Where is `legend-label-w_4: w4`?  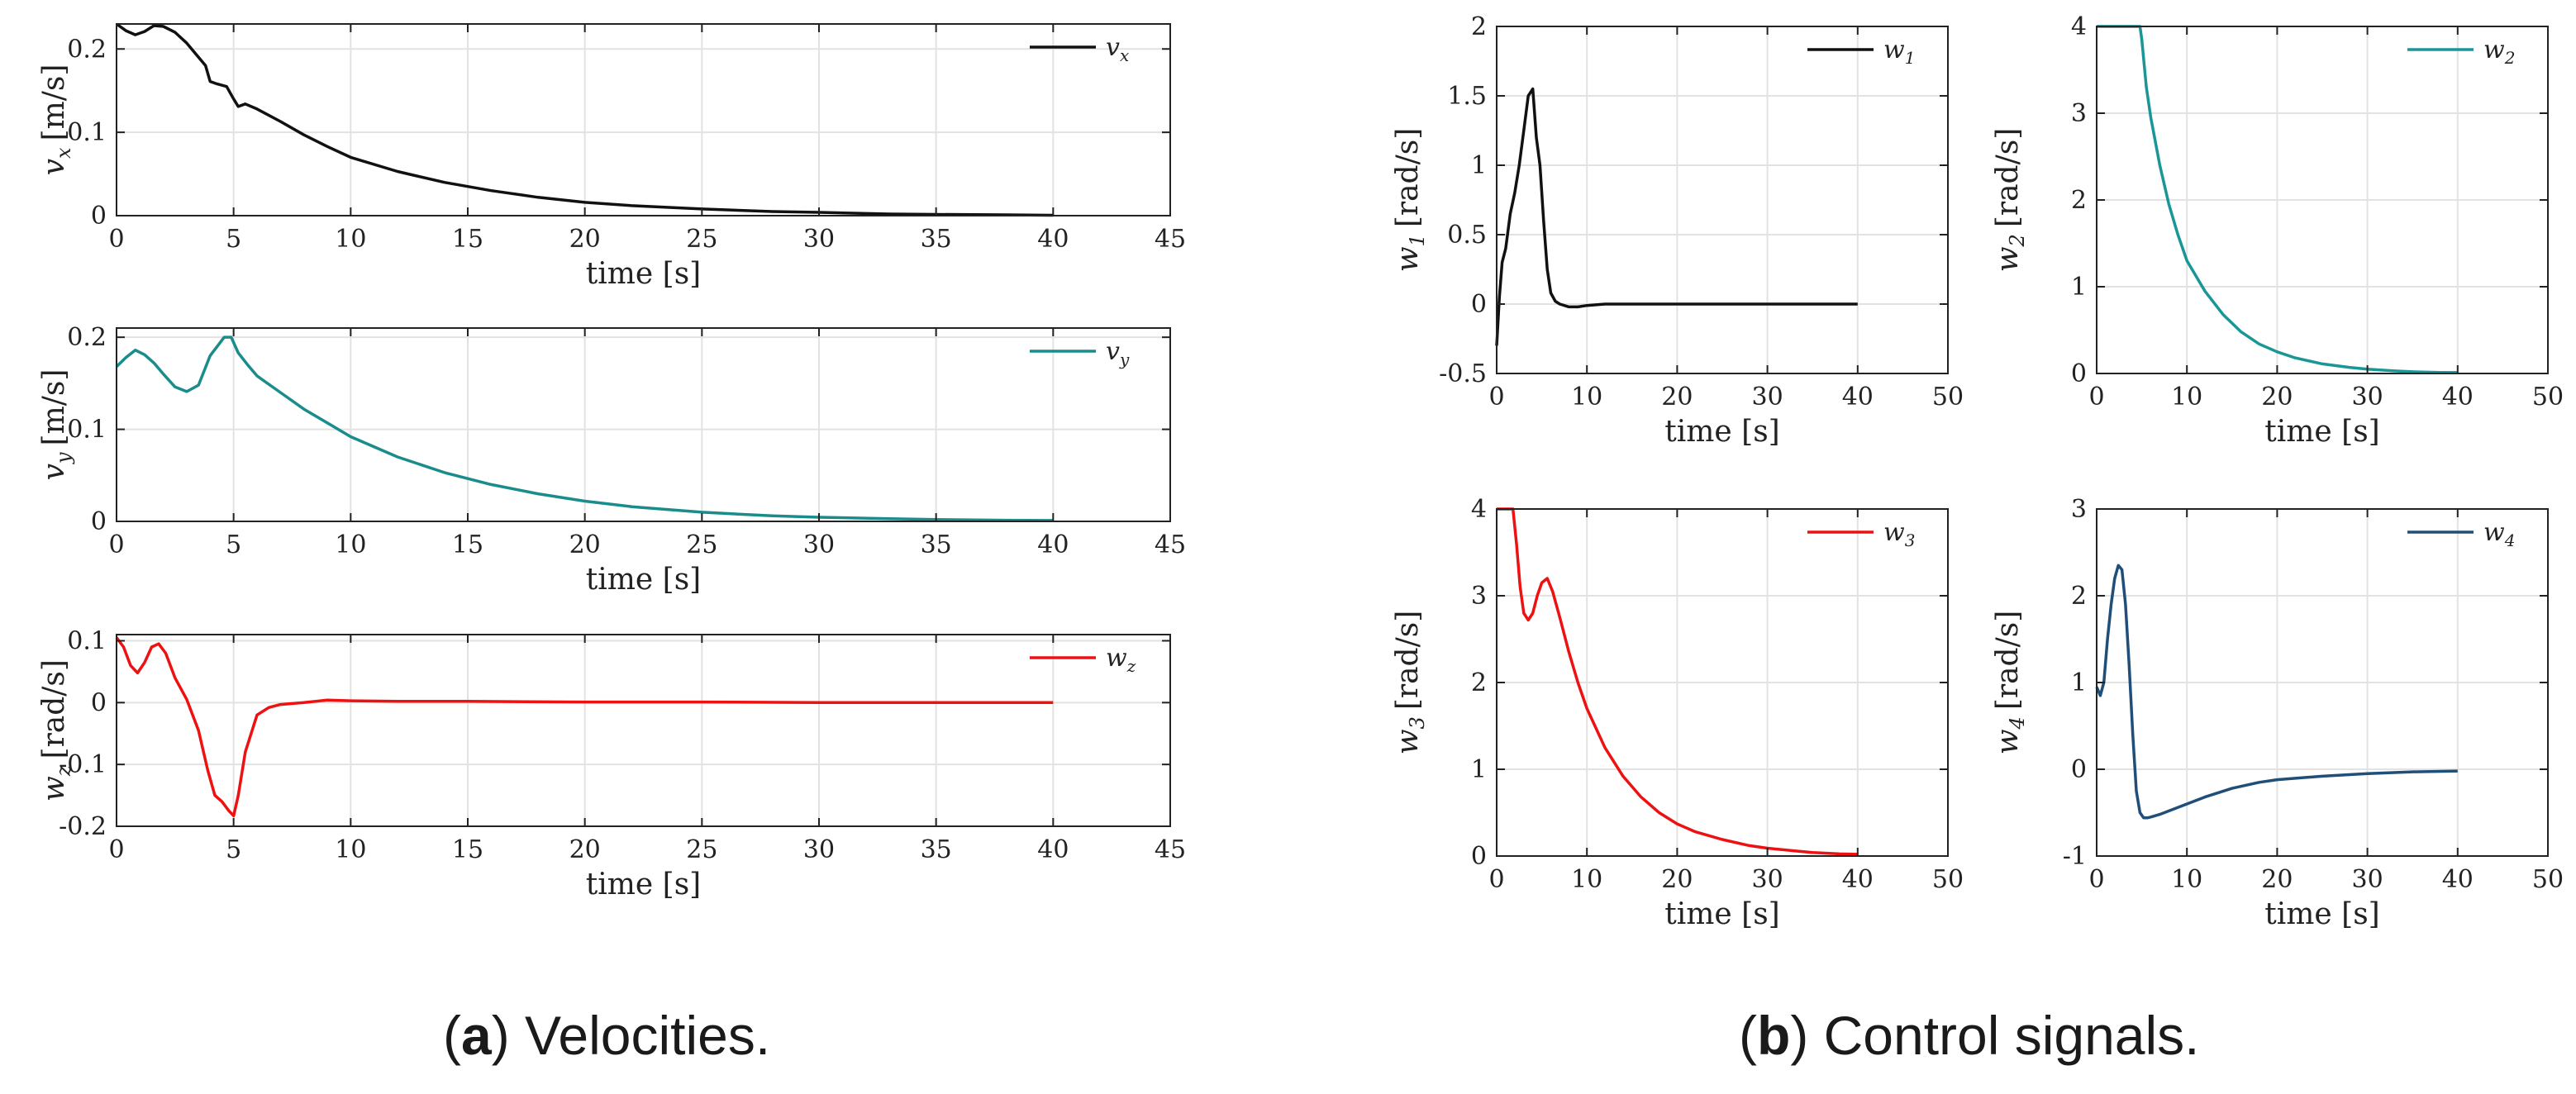
legend-label-w_4: w4 is located at coordinates (2499, 534).